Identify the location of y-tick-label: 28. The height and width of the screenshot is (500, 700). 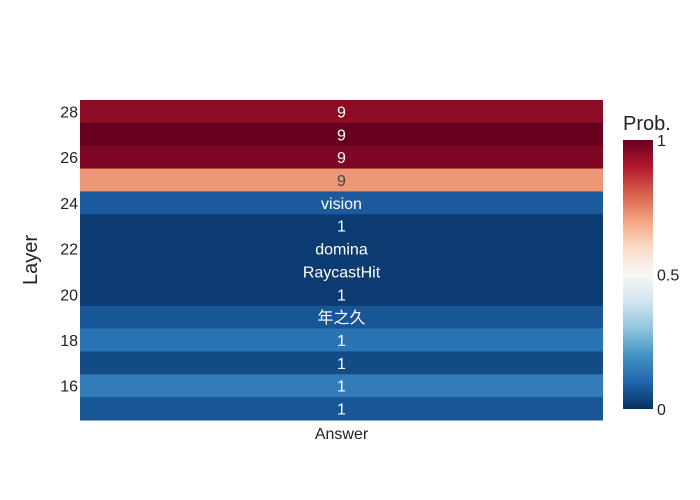
(69, 112).